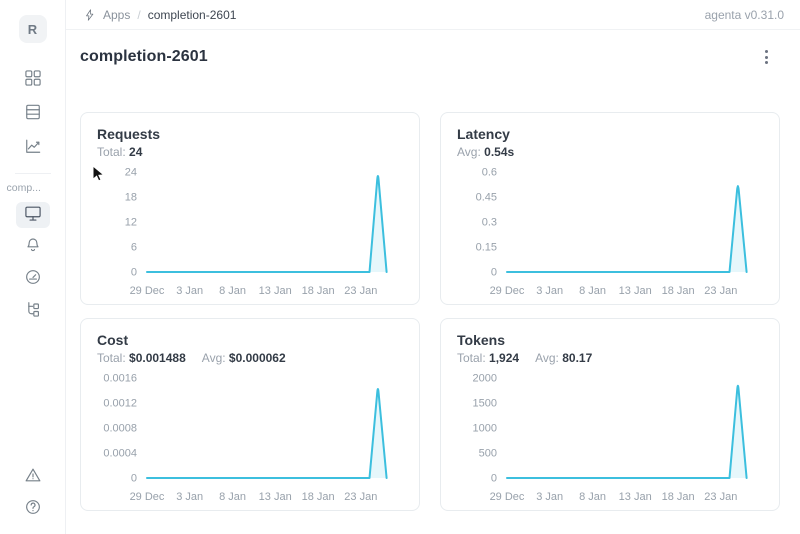 The image size is (800, 534). I want to click on gauge-icon, so click(33, 279).